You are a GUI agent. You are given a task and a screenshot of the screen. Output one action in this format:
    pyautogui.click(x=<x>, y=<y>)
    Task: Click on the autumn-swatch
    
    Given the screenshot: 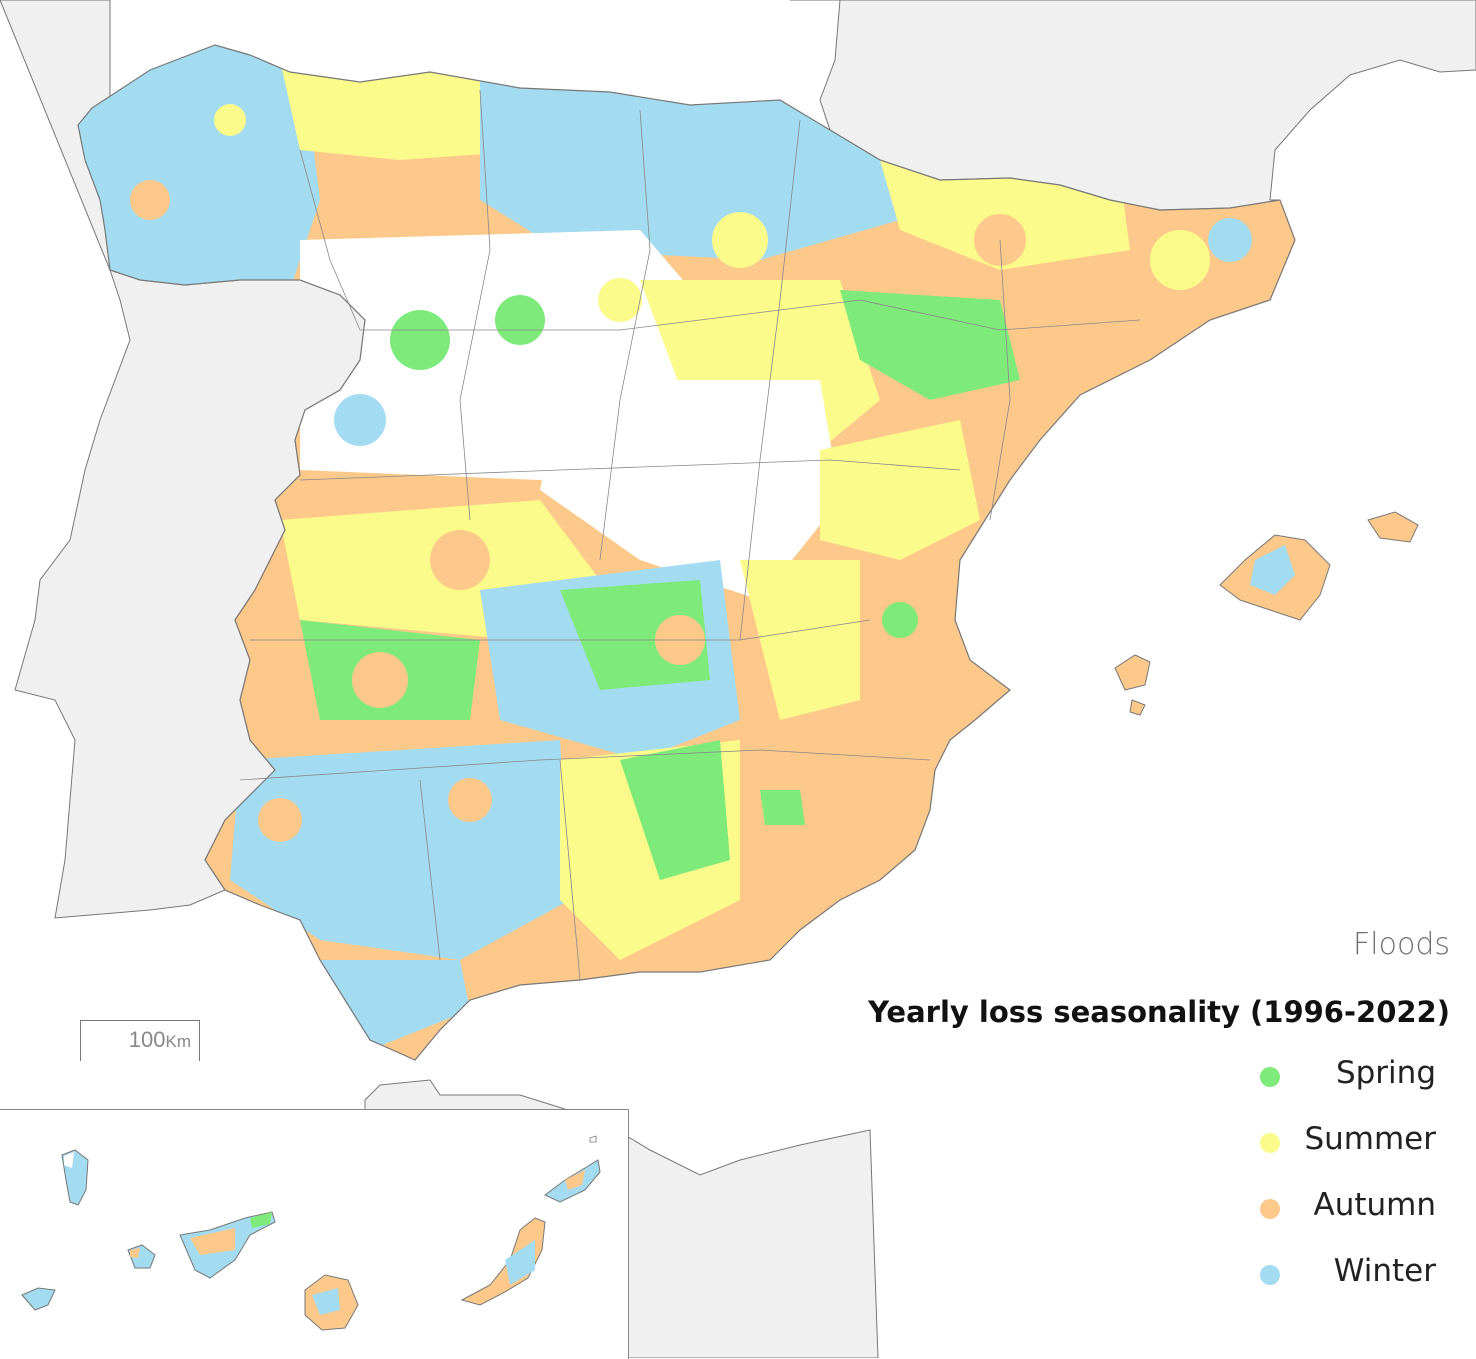 What is the action you would take?
    pyautogui.click(x=1270, y=1209)
    